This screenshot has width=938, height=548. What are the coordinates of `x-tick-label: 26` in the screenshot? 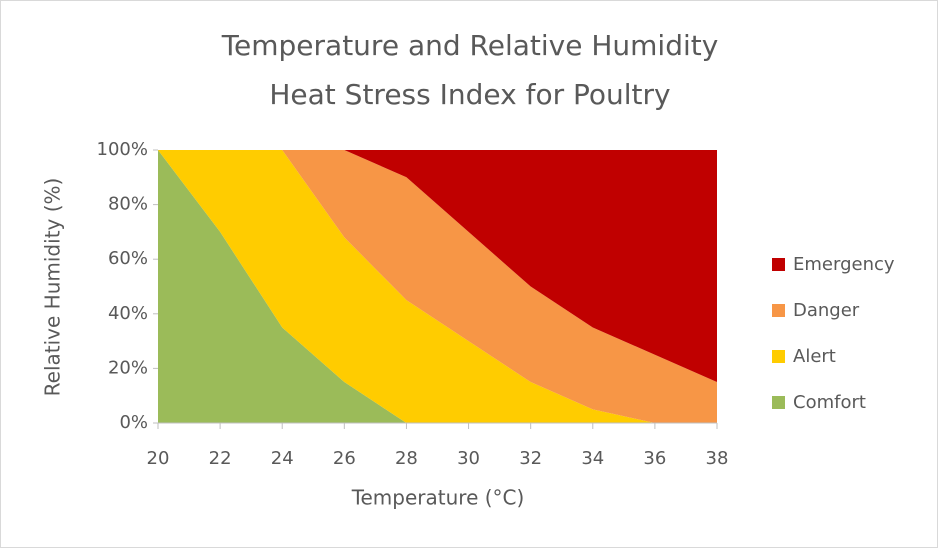 It's located at (344, 458).